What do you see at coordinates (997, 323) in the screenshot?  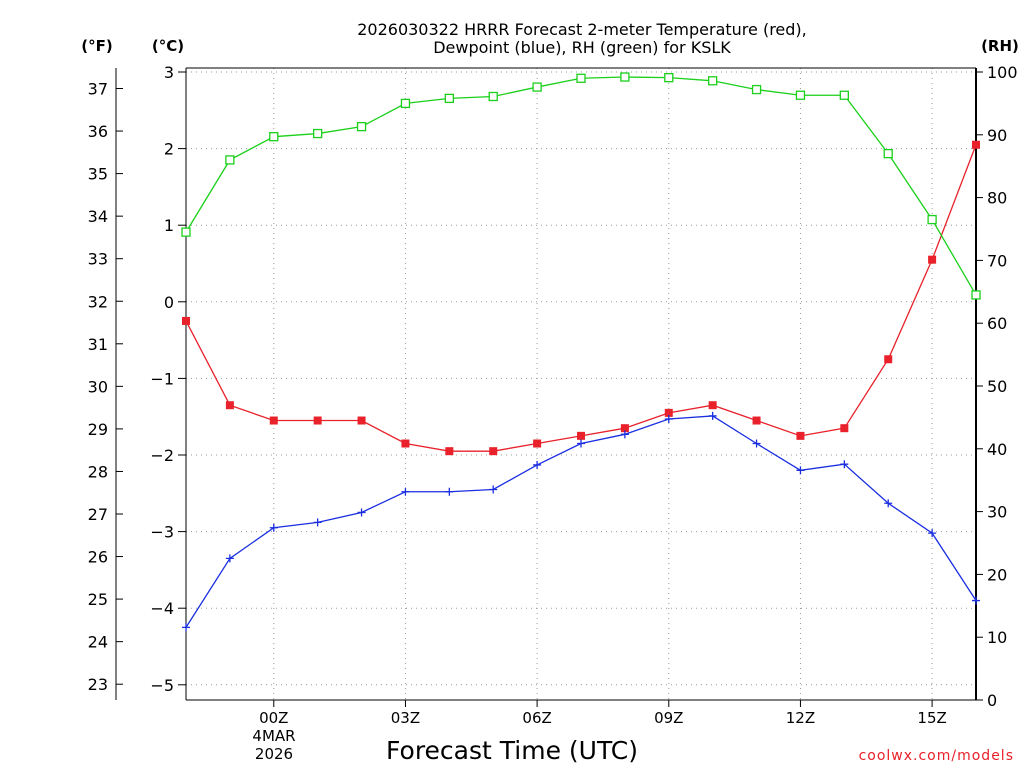 I see `rh-tick-label: 60` at bounding box center [997, 323].